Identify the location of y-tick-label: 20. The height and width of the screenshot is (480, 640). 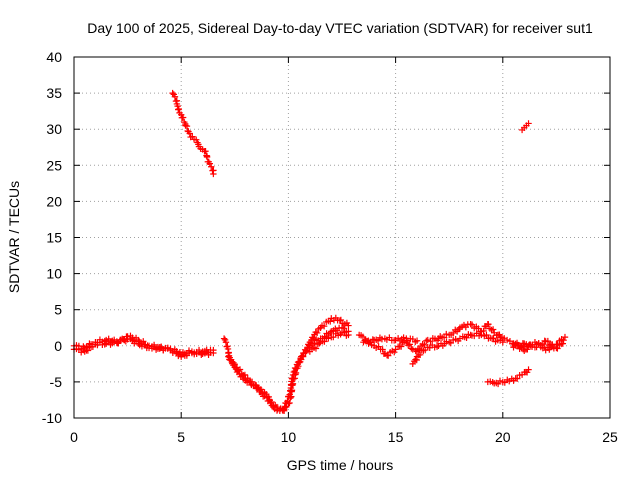
(54, 201).